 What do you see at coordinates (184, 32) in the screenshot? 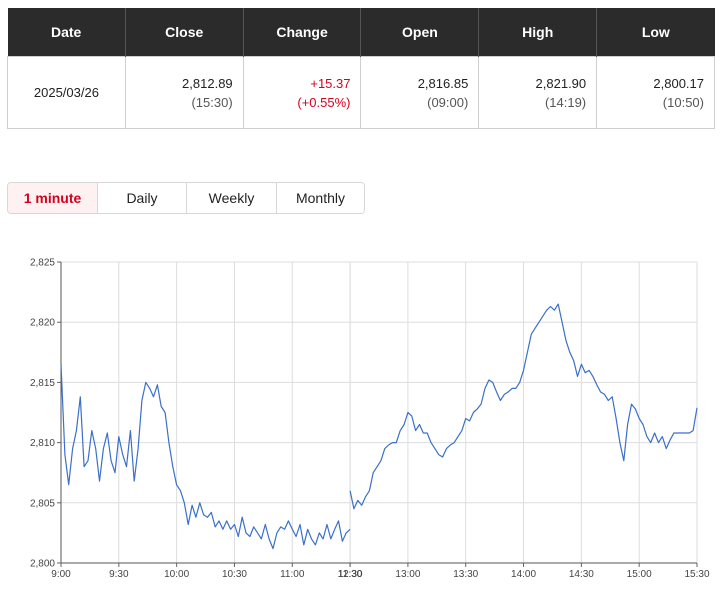
I see `header-close: Close` at bounding box center [184, 32].